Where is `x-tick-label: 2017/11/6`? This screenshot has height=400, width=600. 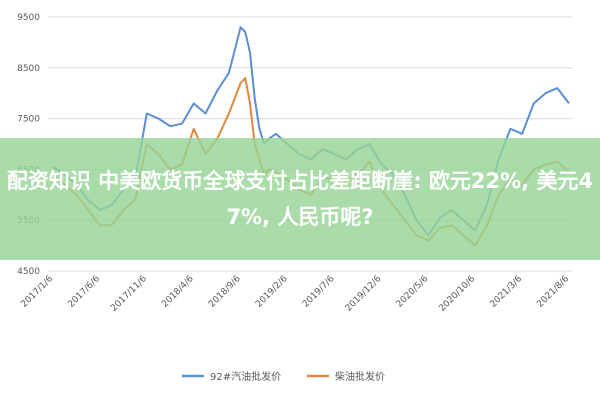
x-tick-label: 2017/11/6 is located at coordinates (129, 294).